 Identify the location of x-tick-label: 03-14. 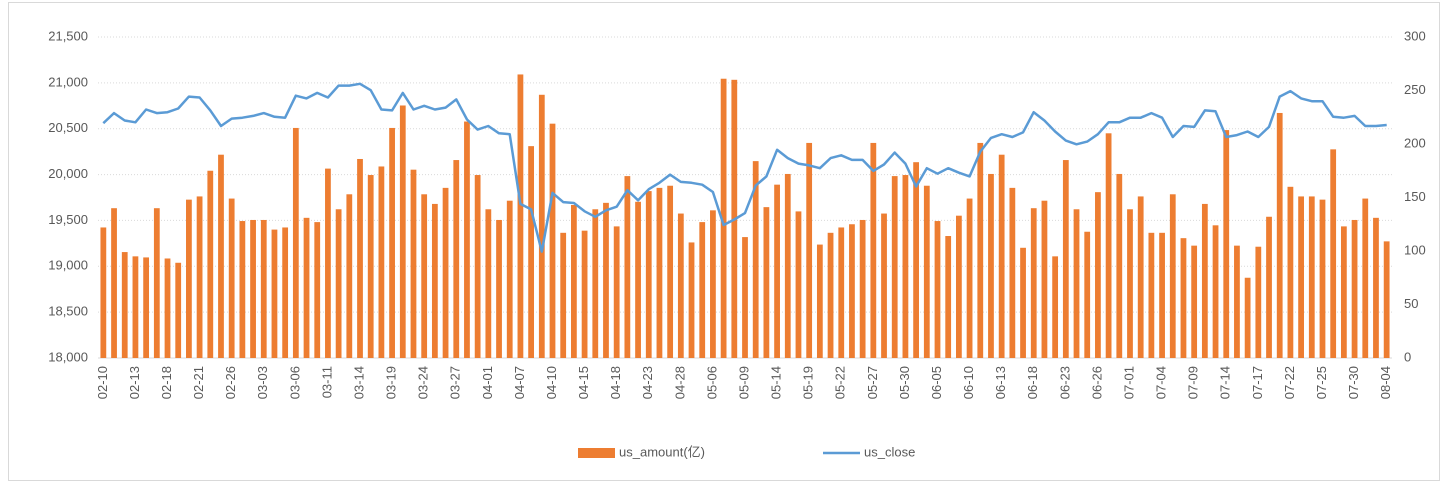
(358, 382).